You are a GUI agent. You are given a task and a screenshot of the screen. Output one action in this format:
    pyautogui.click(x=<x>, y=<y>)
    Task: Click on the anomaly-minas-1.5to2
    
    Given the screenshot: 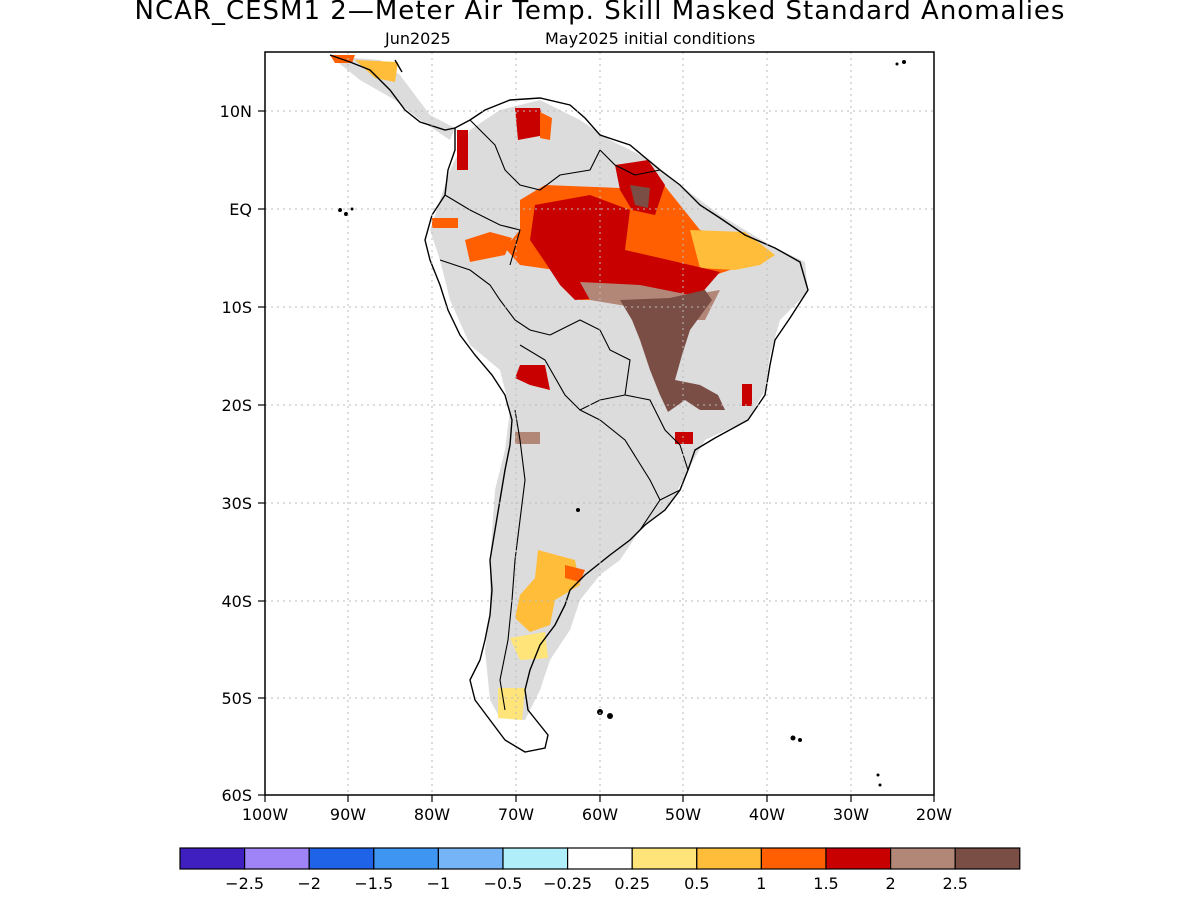 What is the action you would take?
    pyautogui.click(x=747, y=395)
    